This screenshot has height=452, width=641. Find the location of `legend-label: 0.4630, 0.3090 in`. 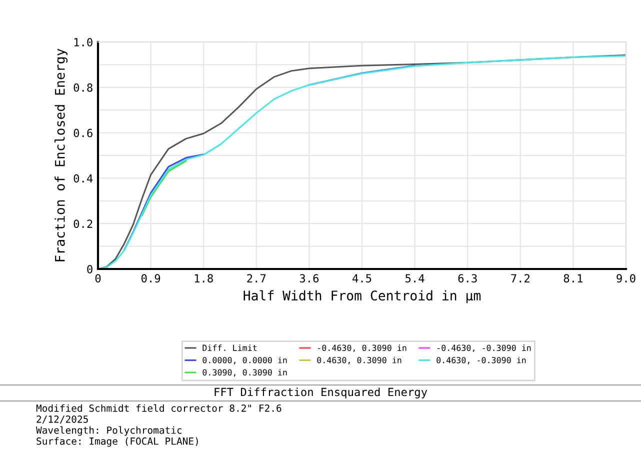

legend-label: 0.4630, 0.3090 in is located at coordinates (359, 360).